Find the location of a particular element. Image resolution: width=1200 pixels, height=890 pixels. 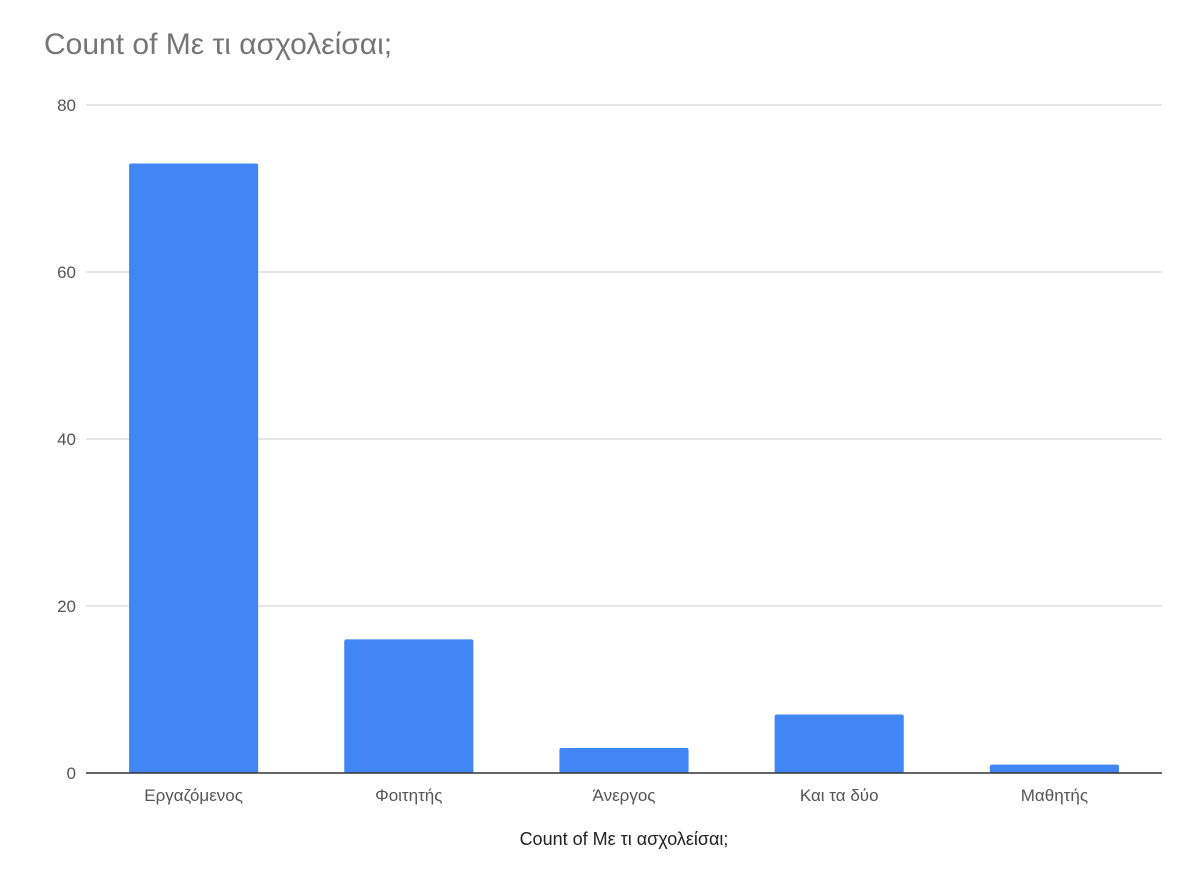

x-tick-label: Μαθητής is located at coordinates (1054, 795).